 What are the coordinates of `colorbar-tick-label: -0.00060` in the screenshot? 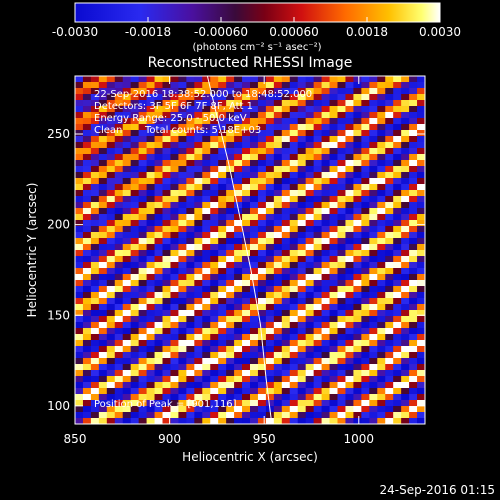 It's located at (221, 32).